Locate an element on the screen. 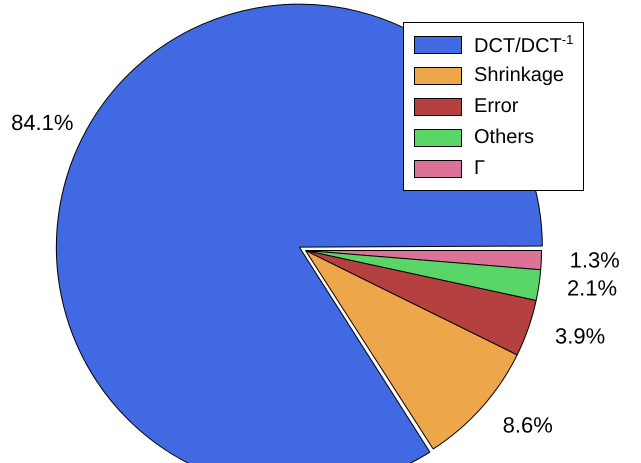  legend-label: Error is located at coordinates (496, 106).